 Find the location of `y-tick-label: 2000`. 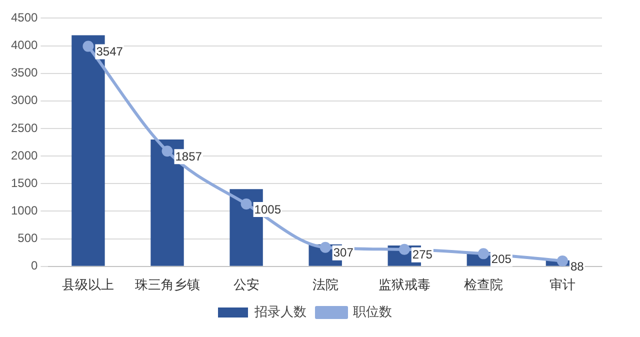

y-tick-label: 2000 is located at coordinates (24, 155).